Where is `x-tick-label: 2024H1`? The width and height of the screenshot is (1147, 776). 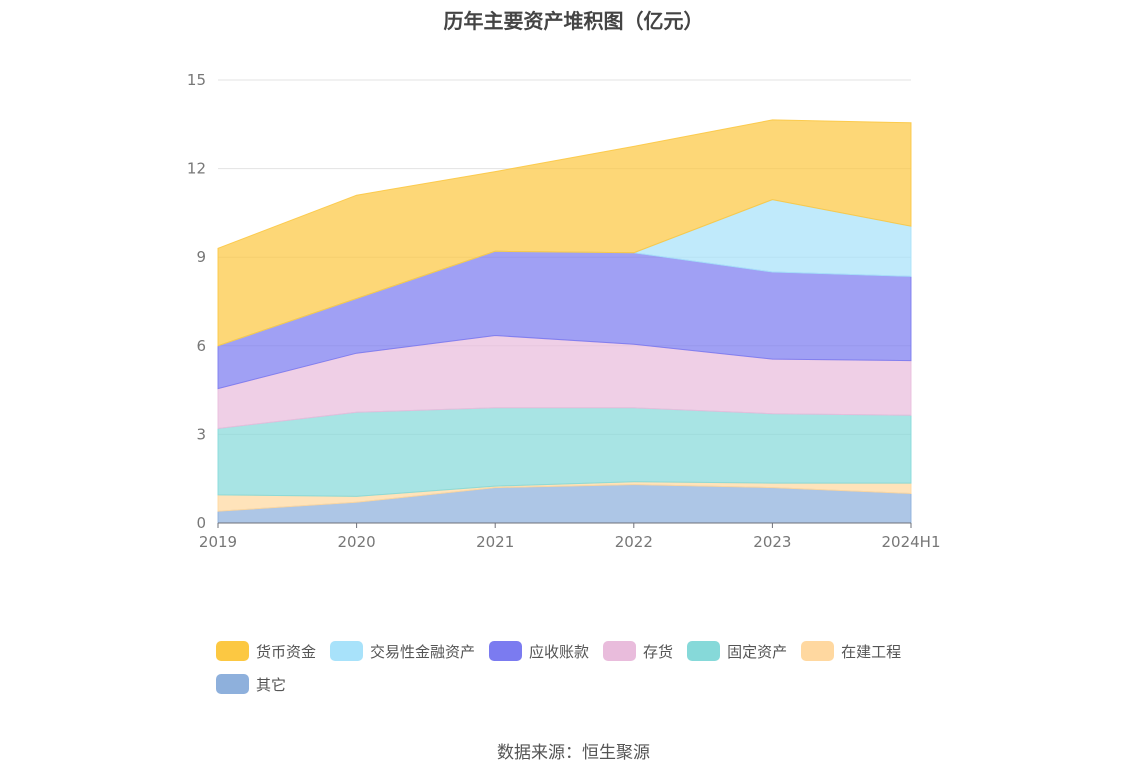 x-tick-label: 2024H1 is located at coordinates (911, 542).